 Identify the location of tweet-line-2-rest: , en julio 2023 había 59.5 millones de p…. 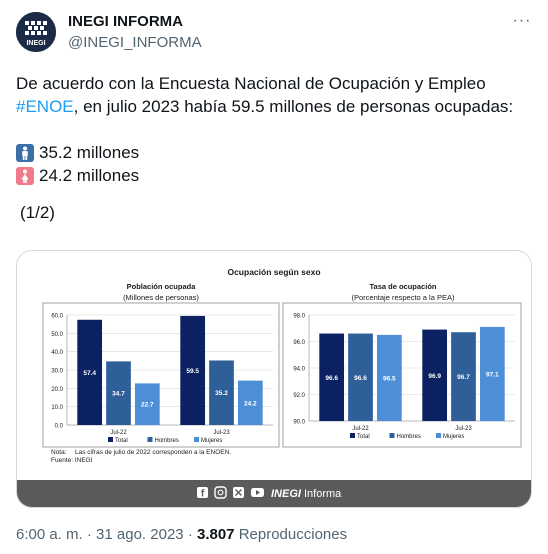
(293, 106).